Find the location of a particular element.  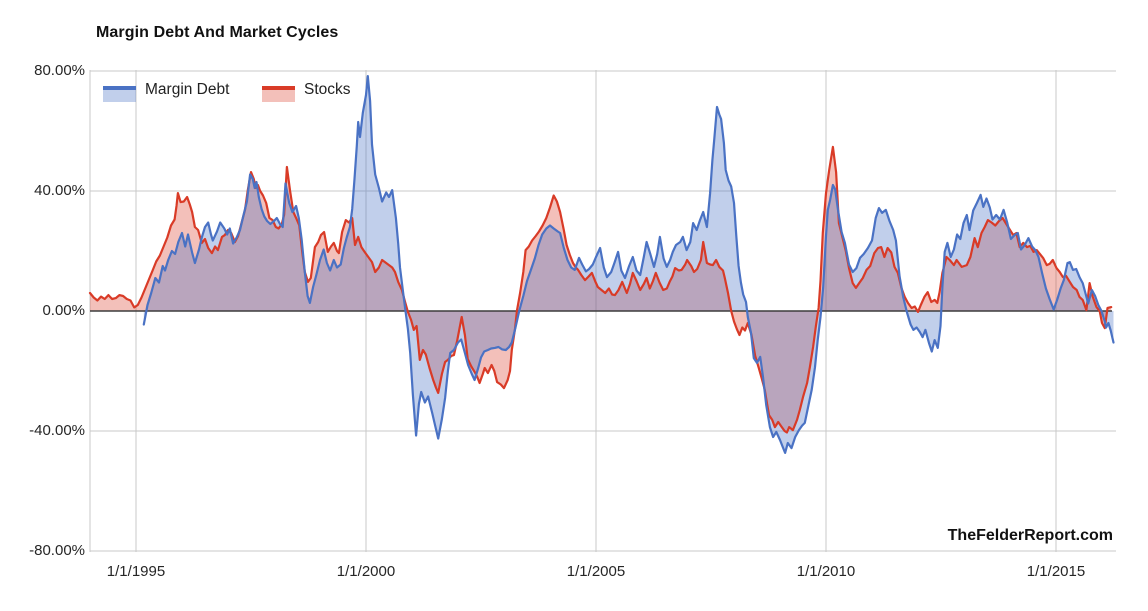

x-tick-label: 1/1/2010 is located at coordinates (826, 571).